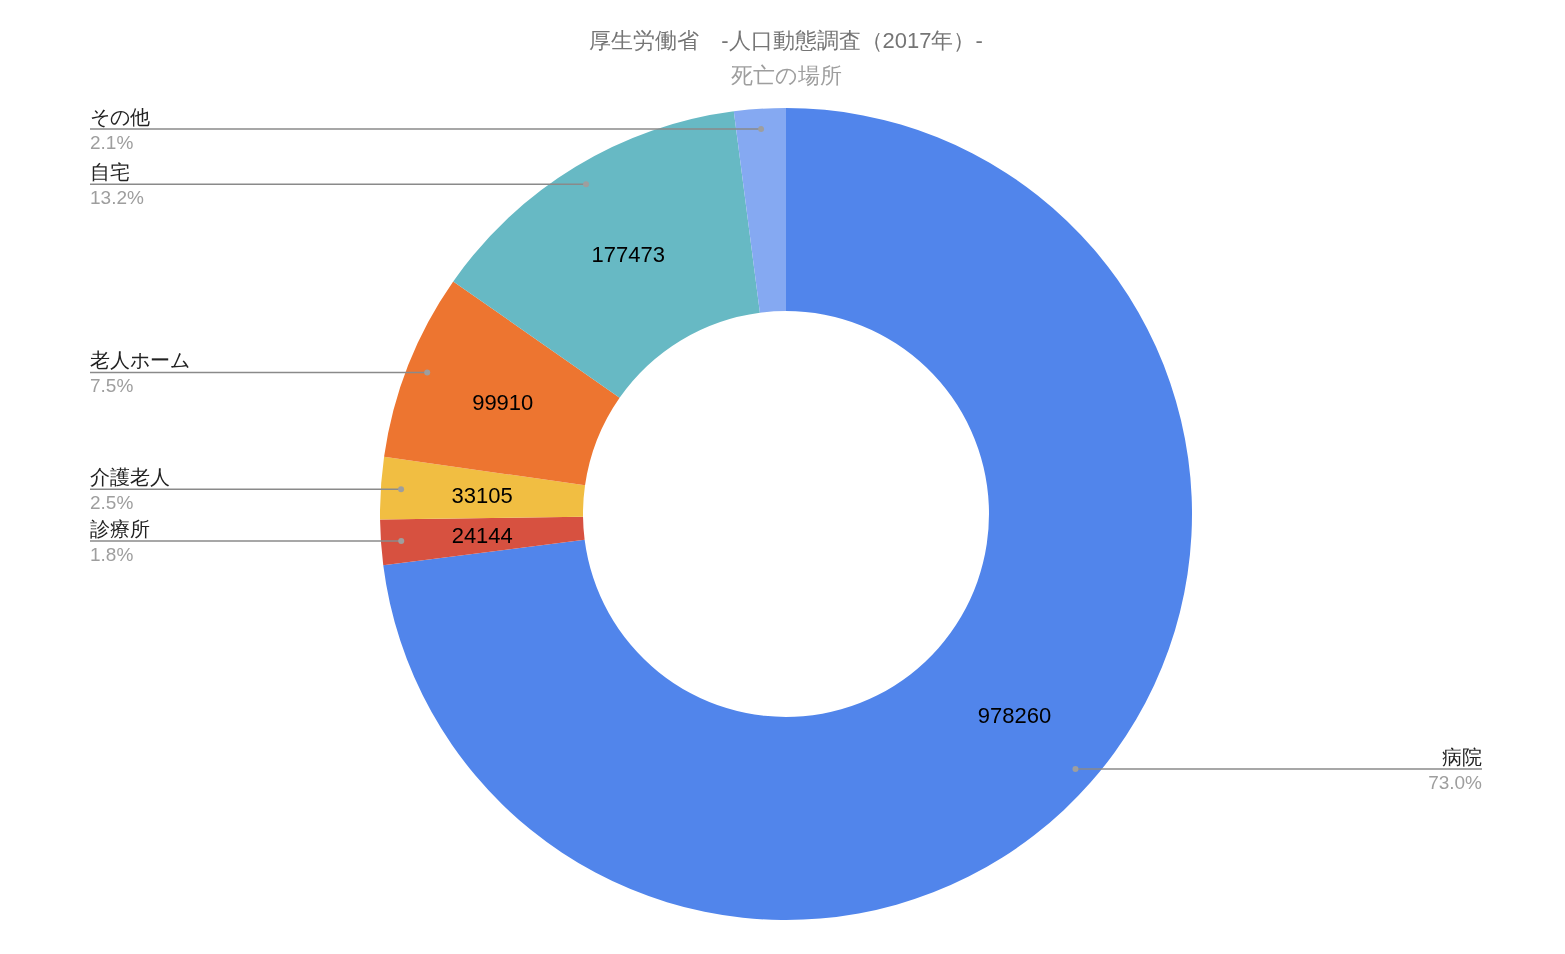 The width and height of the screenshot is (1565, 954). What do you see at coordinates (1462, 756) in the screenshot?
I see `slice-label: 病院` at bounding box center [1462, 756].